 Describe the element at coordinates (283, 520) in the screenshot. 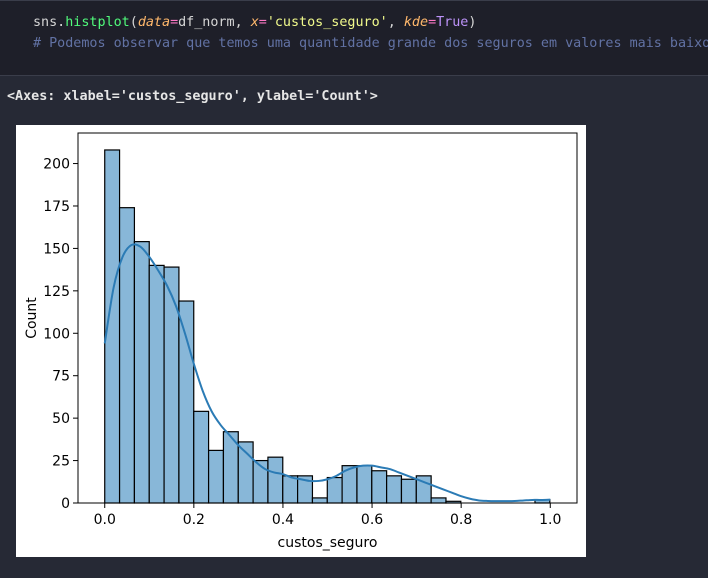

I see `x-tick-label: 0.4` at that location.